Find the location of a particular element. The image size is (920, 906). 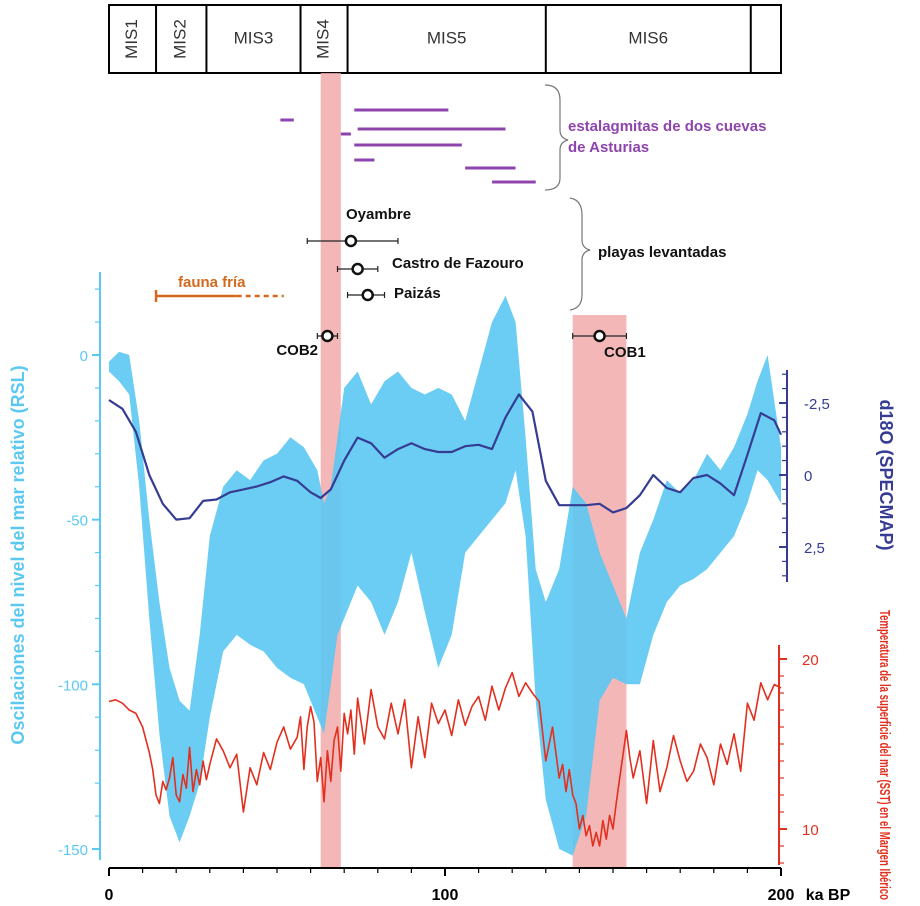

sst-tick-label: 20 is located at coordinates (810, 660).